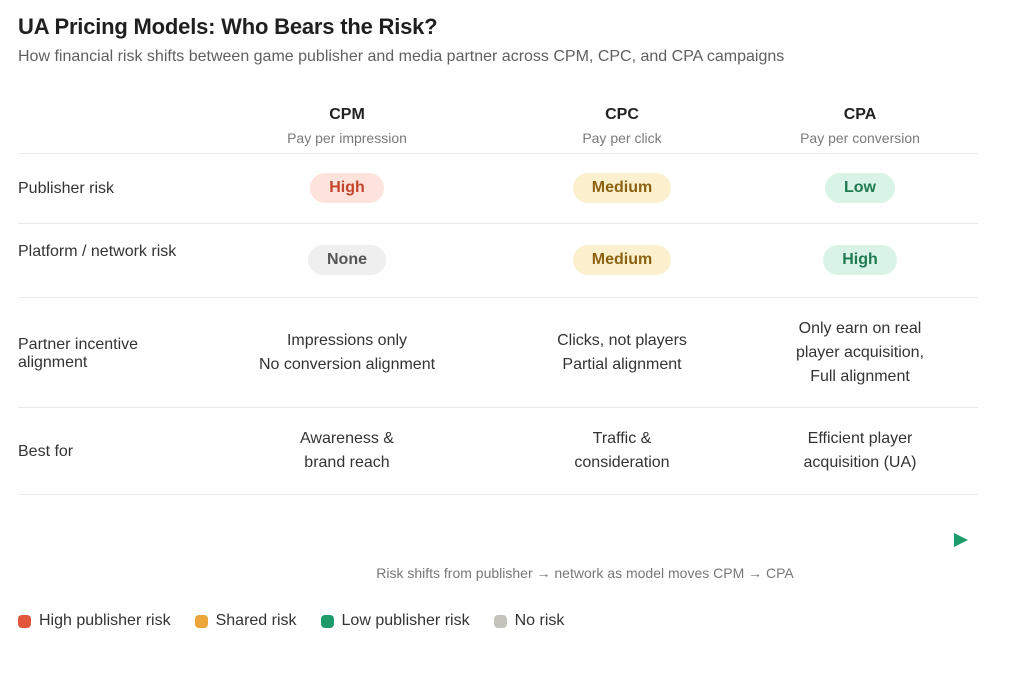 Image resolution: width=1024 pixels, height=682 pixels. What do you see at coordinates (105, 620) in the screenshot?
I see `legend-label: High publisher risk` at bounding box center [105, 620].